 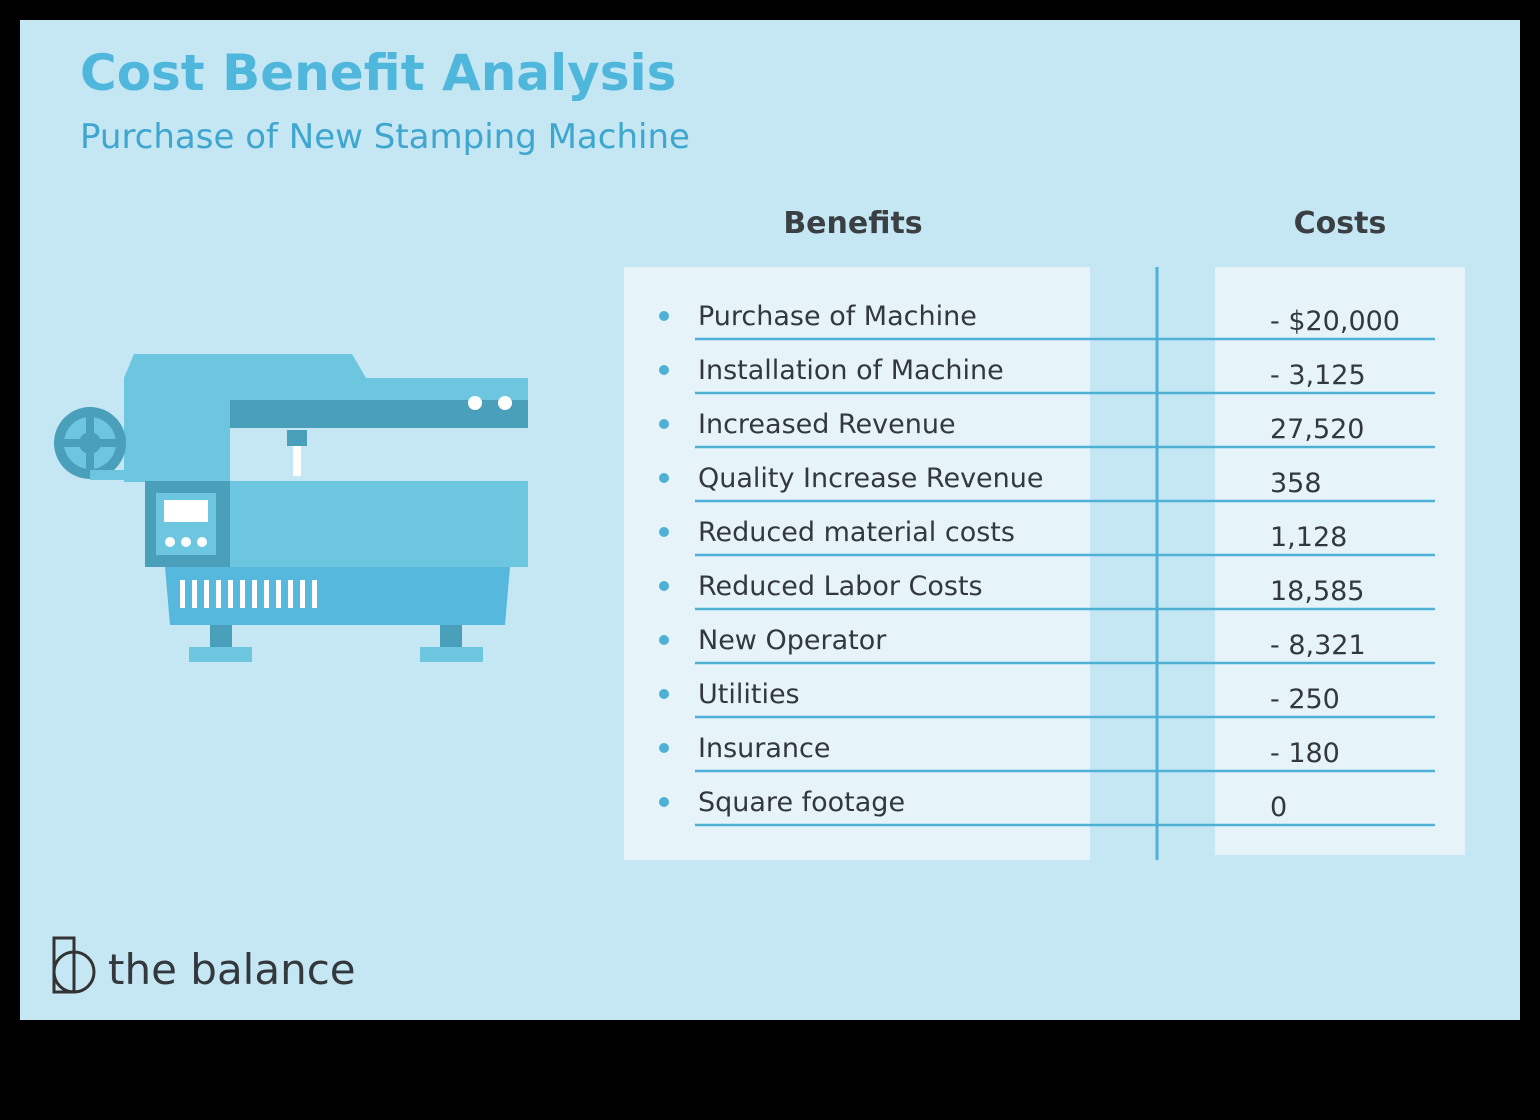 I want to click on cost-value: 358, so click(x=1296, y=483).